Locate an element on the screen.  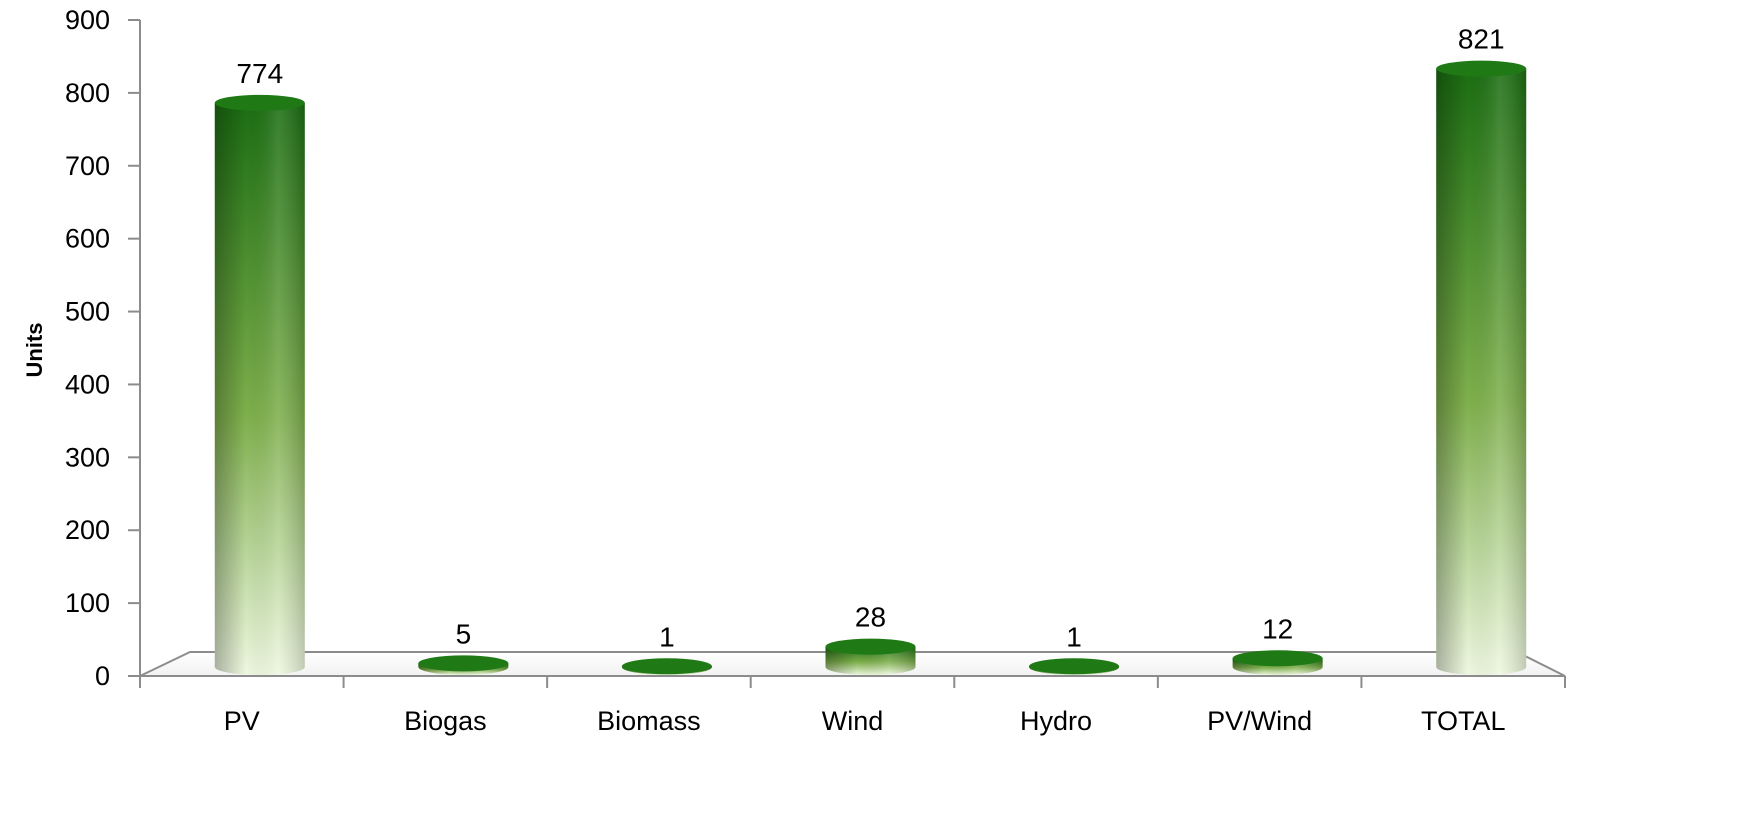
y-tick-label: 300 is located at coordinates (87, 457).